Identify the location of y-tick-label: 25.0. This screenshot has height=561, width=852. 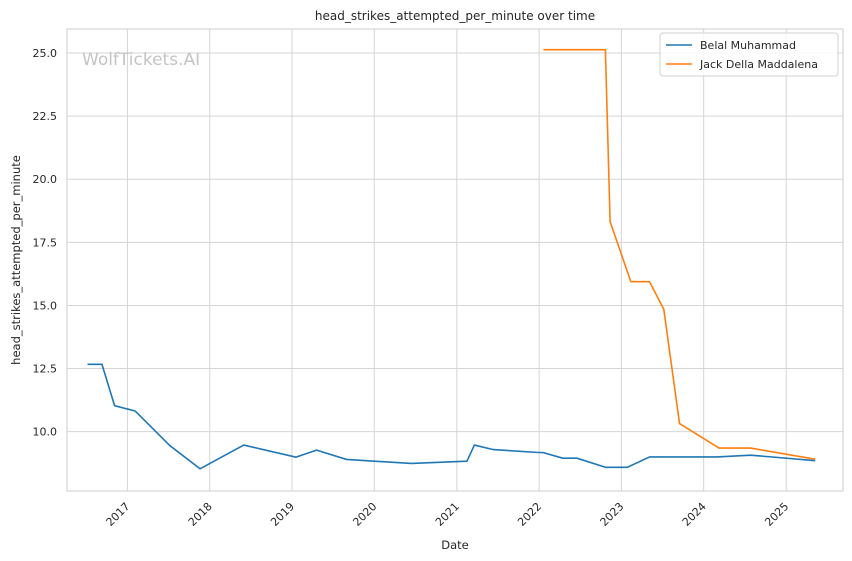
(45, 53).